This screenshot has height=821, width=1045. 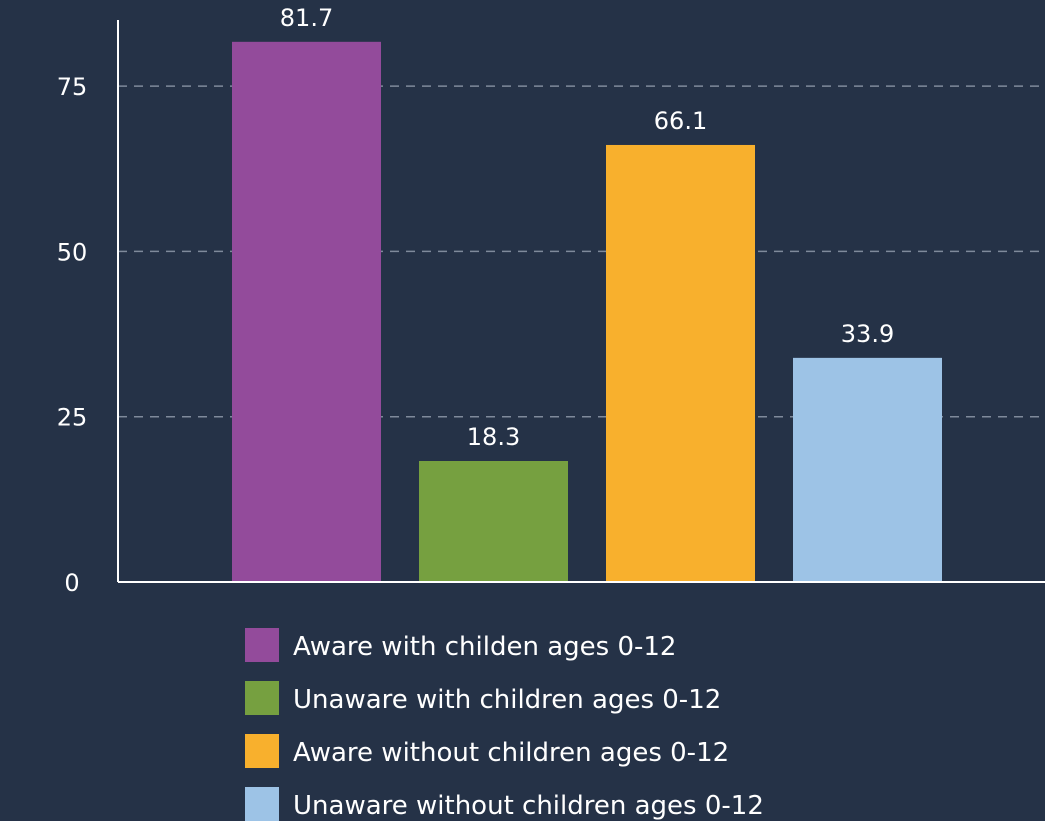 What do you see at coordinates (72, 87) in the screenshot?
I see `y-tick-label: 75` at bounding box center [72, 87].